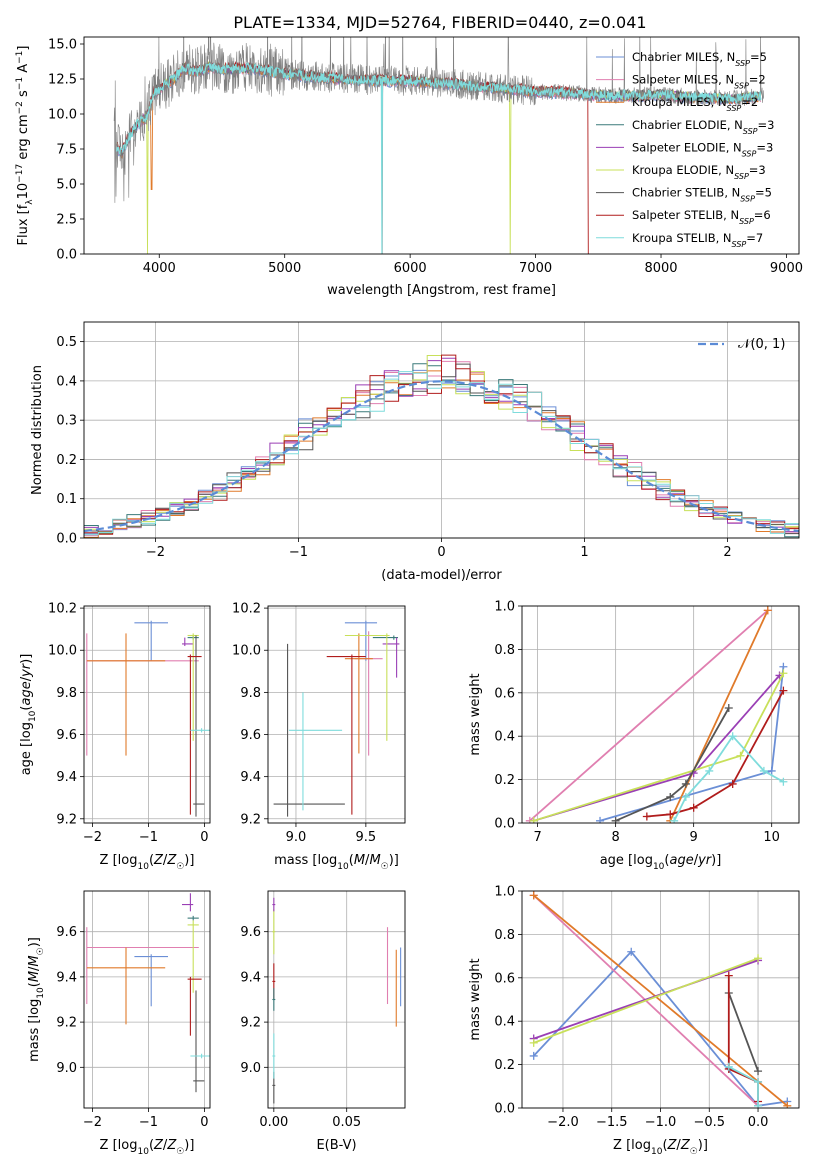 The height and width of the screenshot is (1170, 819). Describe the element at coordinates (305, 860) in the screenshot. I see `label-part: mass [log` at that location.